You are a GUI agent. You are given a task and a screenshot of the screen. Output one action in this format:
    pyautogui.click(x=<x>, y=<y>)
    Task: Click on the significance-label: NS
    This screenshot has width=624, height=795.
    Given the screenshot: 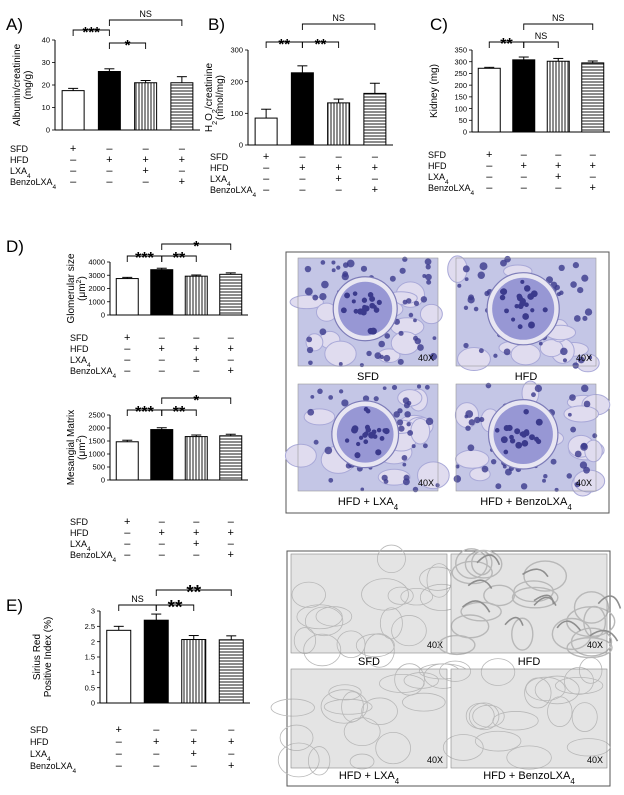 What is the action you would take?
    pyautogui.click(x=145, y=14)
    